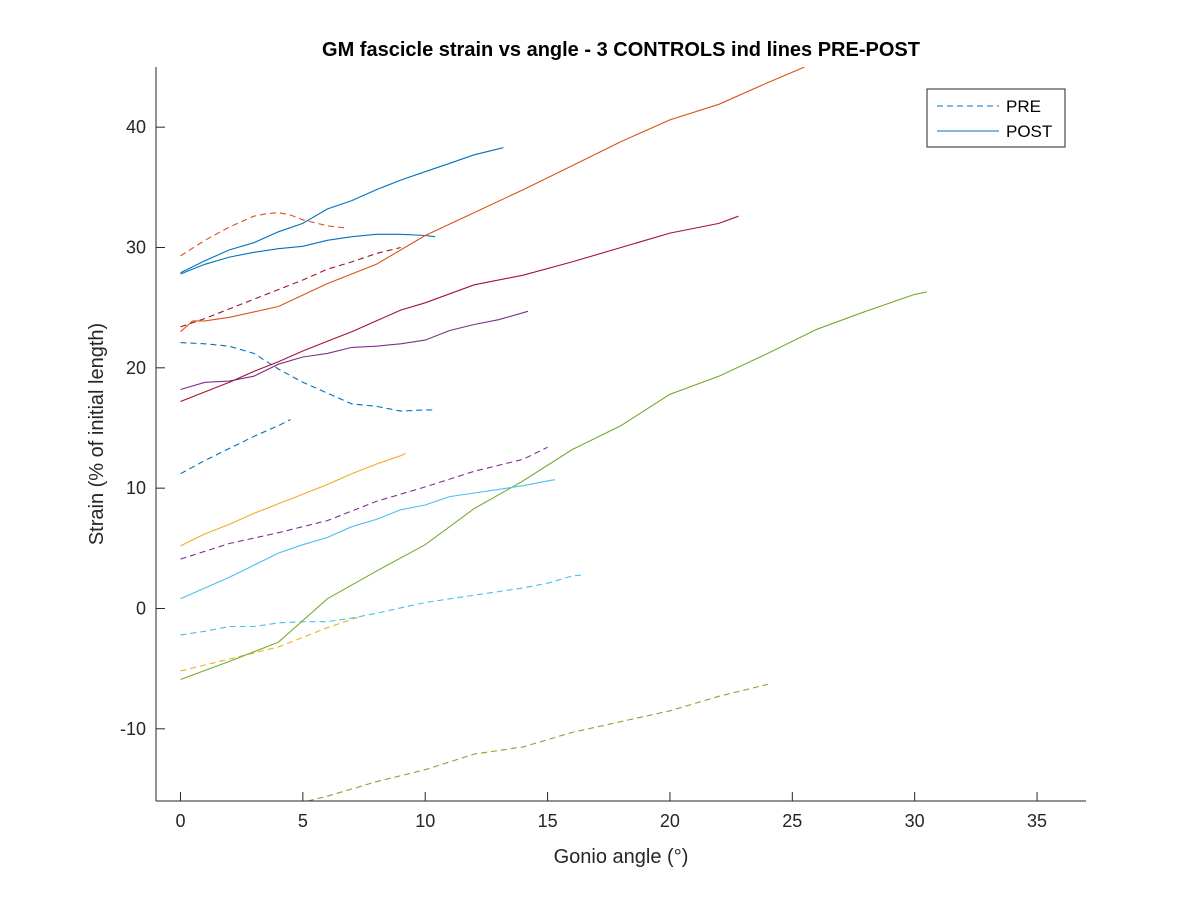 The height and width of the screenshot is (900, 1200). What do you see at coordinates (621, 857) in the screenshot?
I see `x-axis-label: Gonio angle (°)` at bounding box center [621, 857].